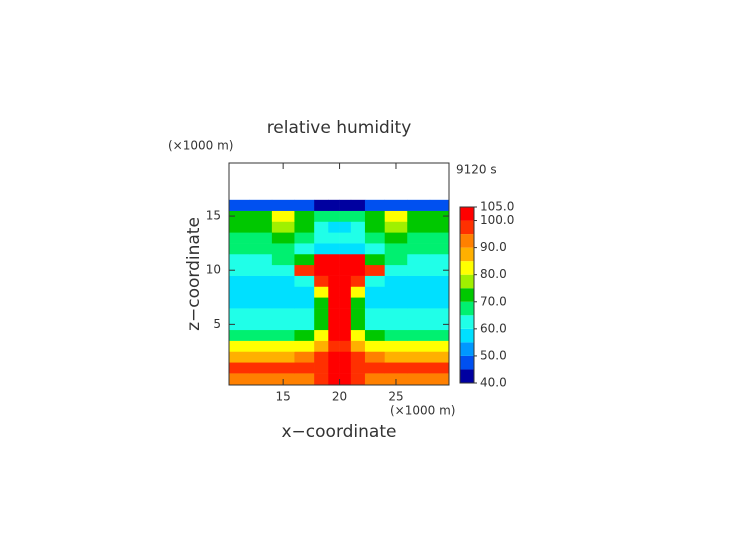 The image size is (752, 536). Describe the element at coordinates (339, 274) in the screenshot. I see `plot-frame` at that location.